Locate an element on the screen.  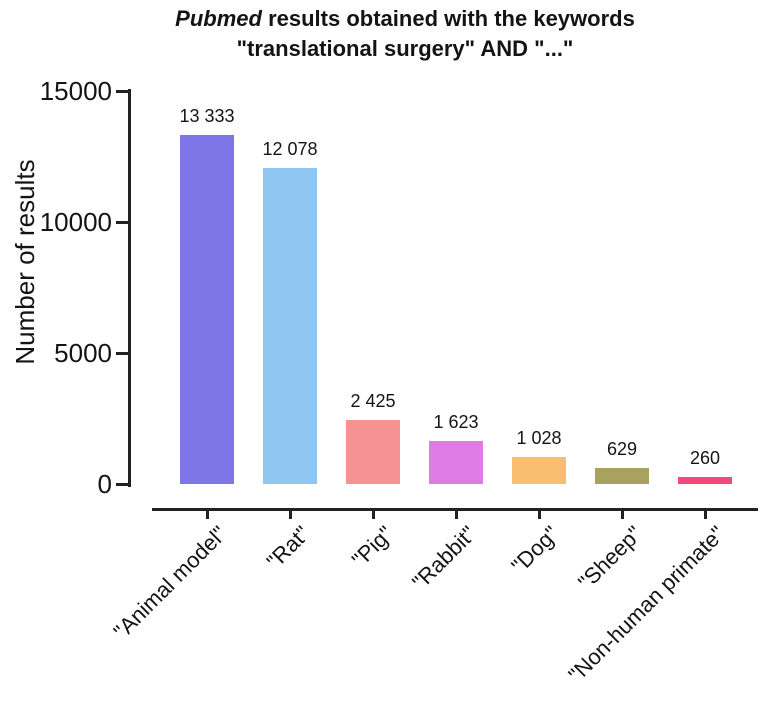
category-label: "Non-human primate" is located at coordinates (646, 604).